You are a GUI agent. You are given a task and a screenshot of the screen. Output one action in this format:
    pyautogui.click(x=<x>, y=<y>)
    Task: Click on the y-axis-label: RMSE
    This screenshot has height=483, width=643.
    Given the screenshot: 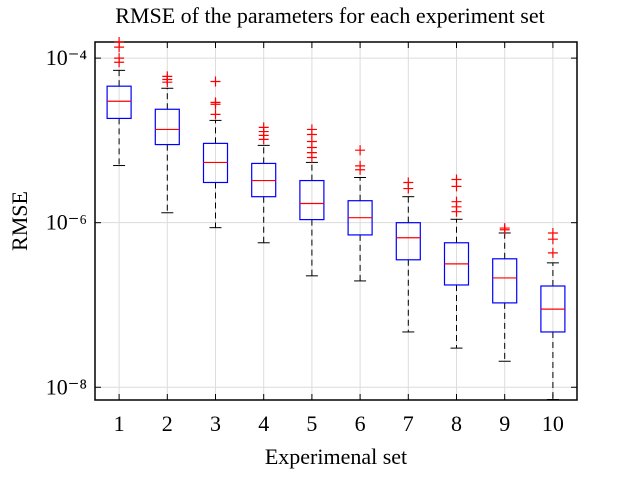 What is the action you would take?
    pyautogui.click(x=19, y=221)
    